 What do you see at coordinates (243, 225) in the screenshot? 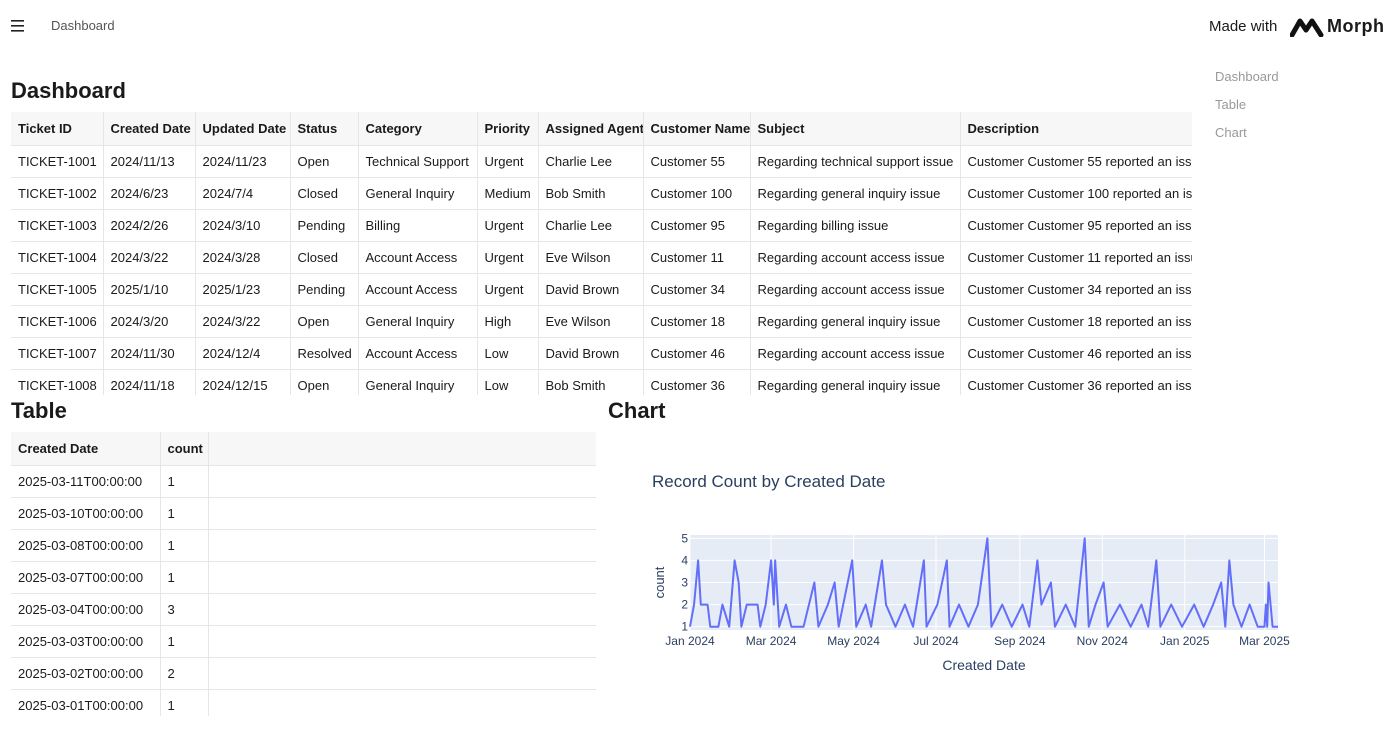
I see `table-cell: 2024/3/10` at bounding box center [243, 225].